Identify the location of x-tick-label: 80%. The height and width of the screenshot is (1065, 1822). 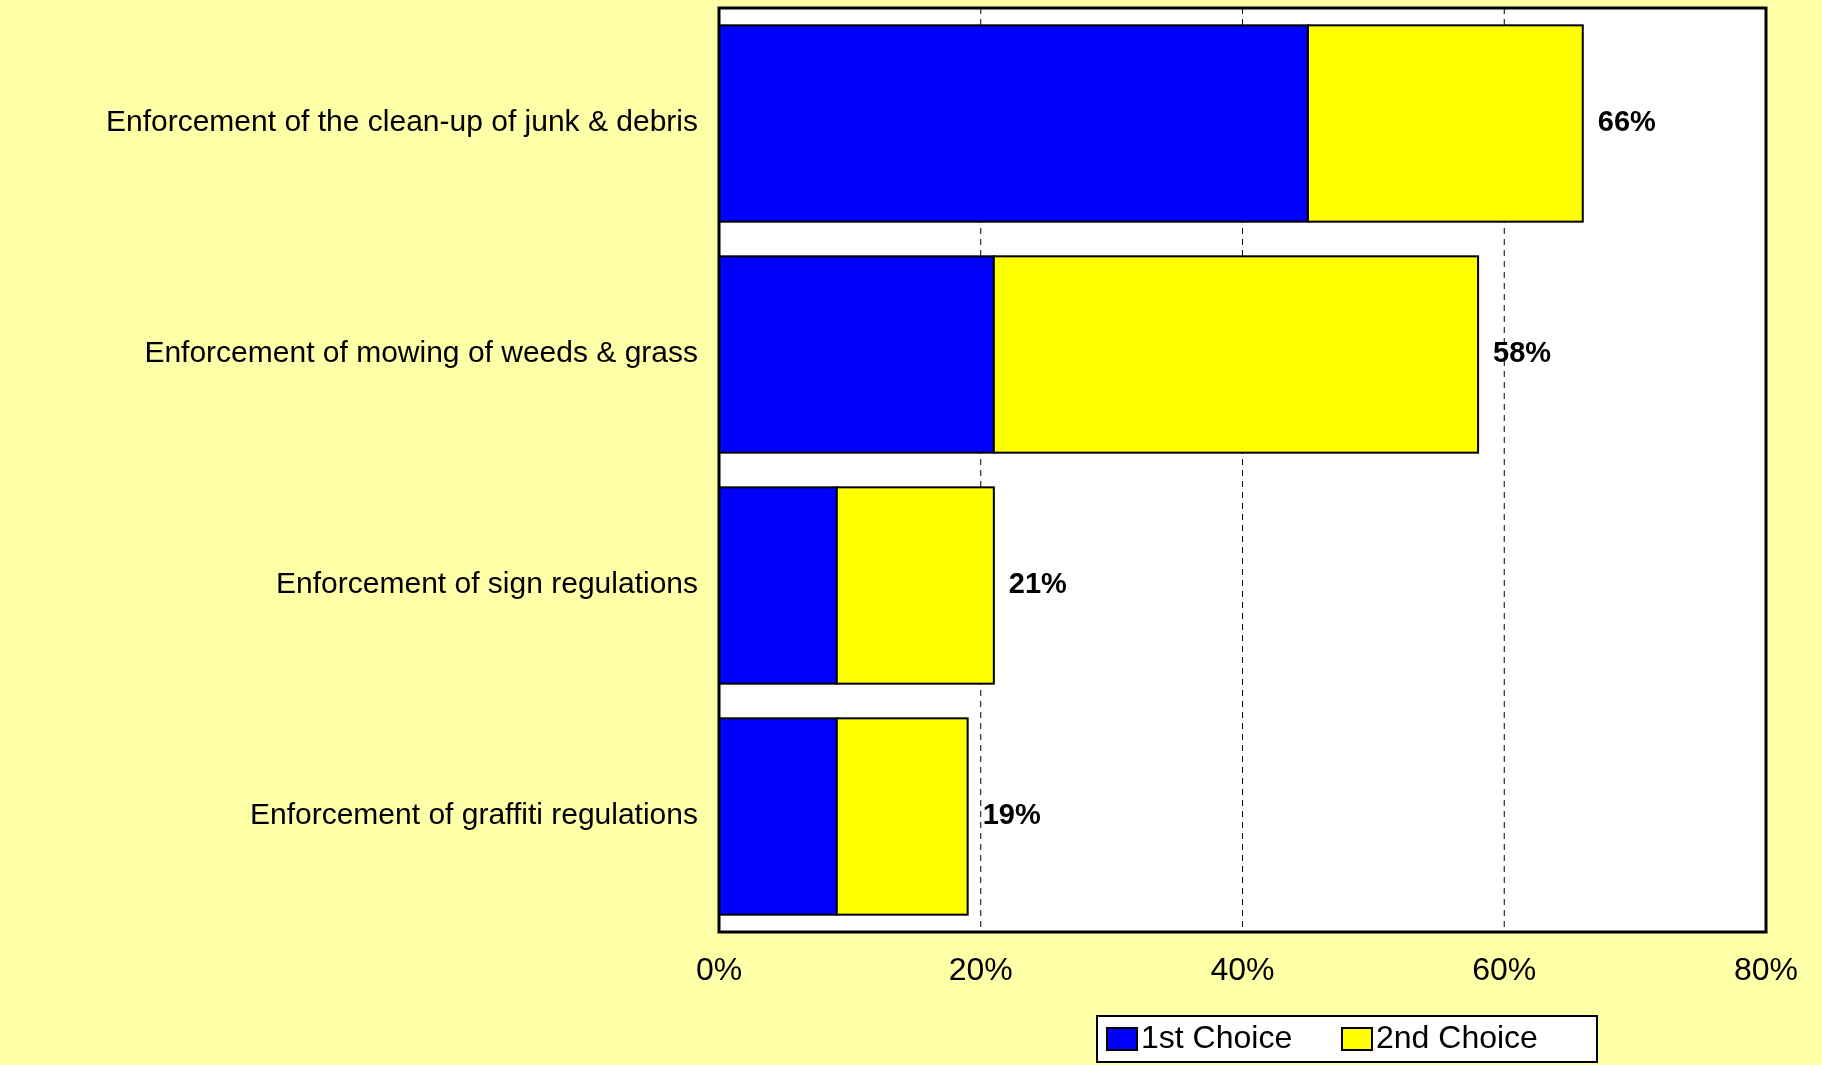
(1766, 969).